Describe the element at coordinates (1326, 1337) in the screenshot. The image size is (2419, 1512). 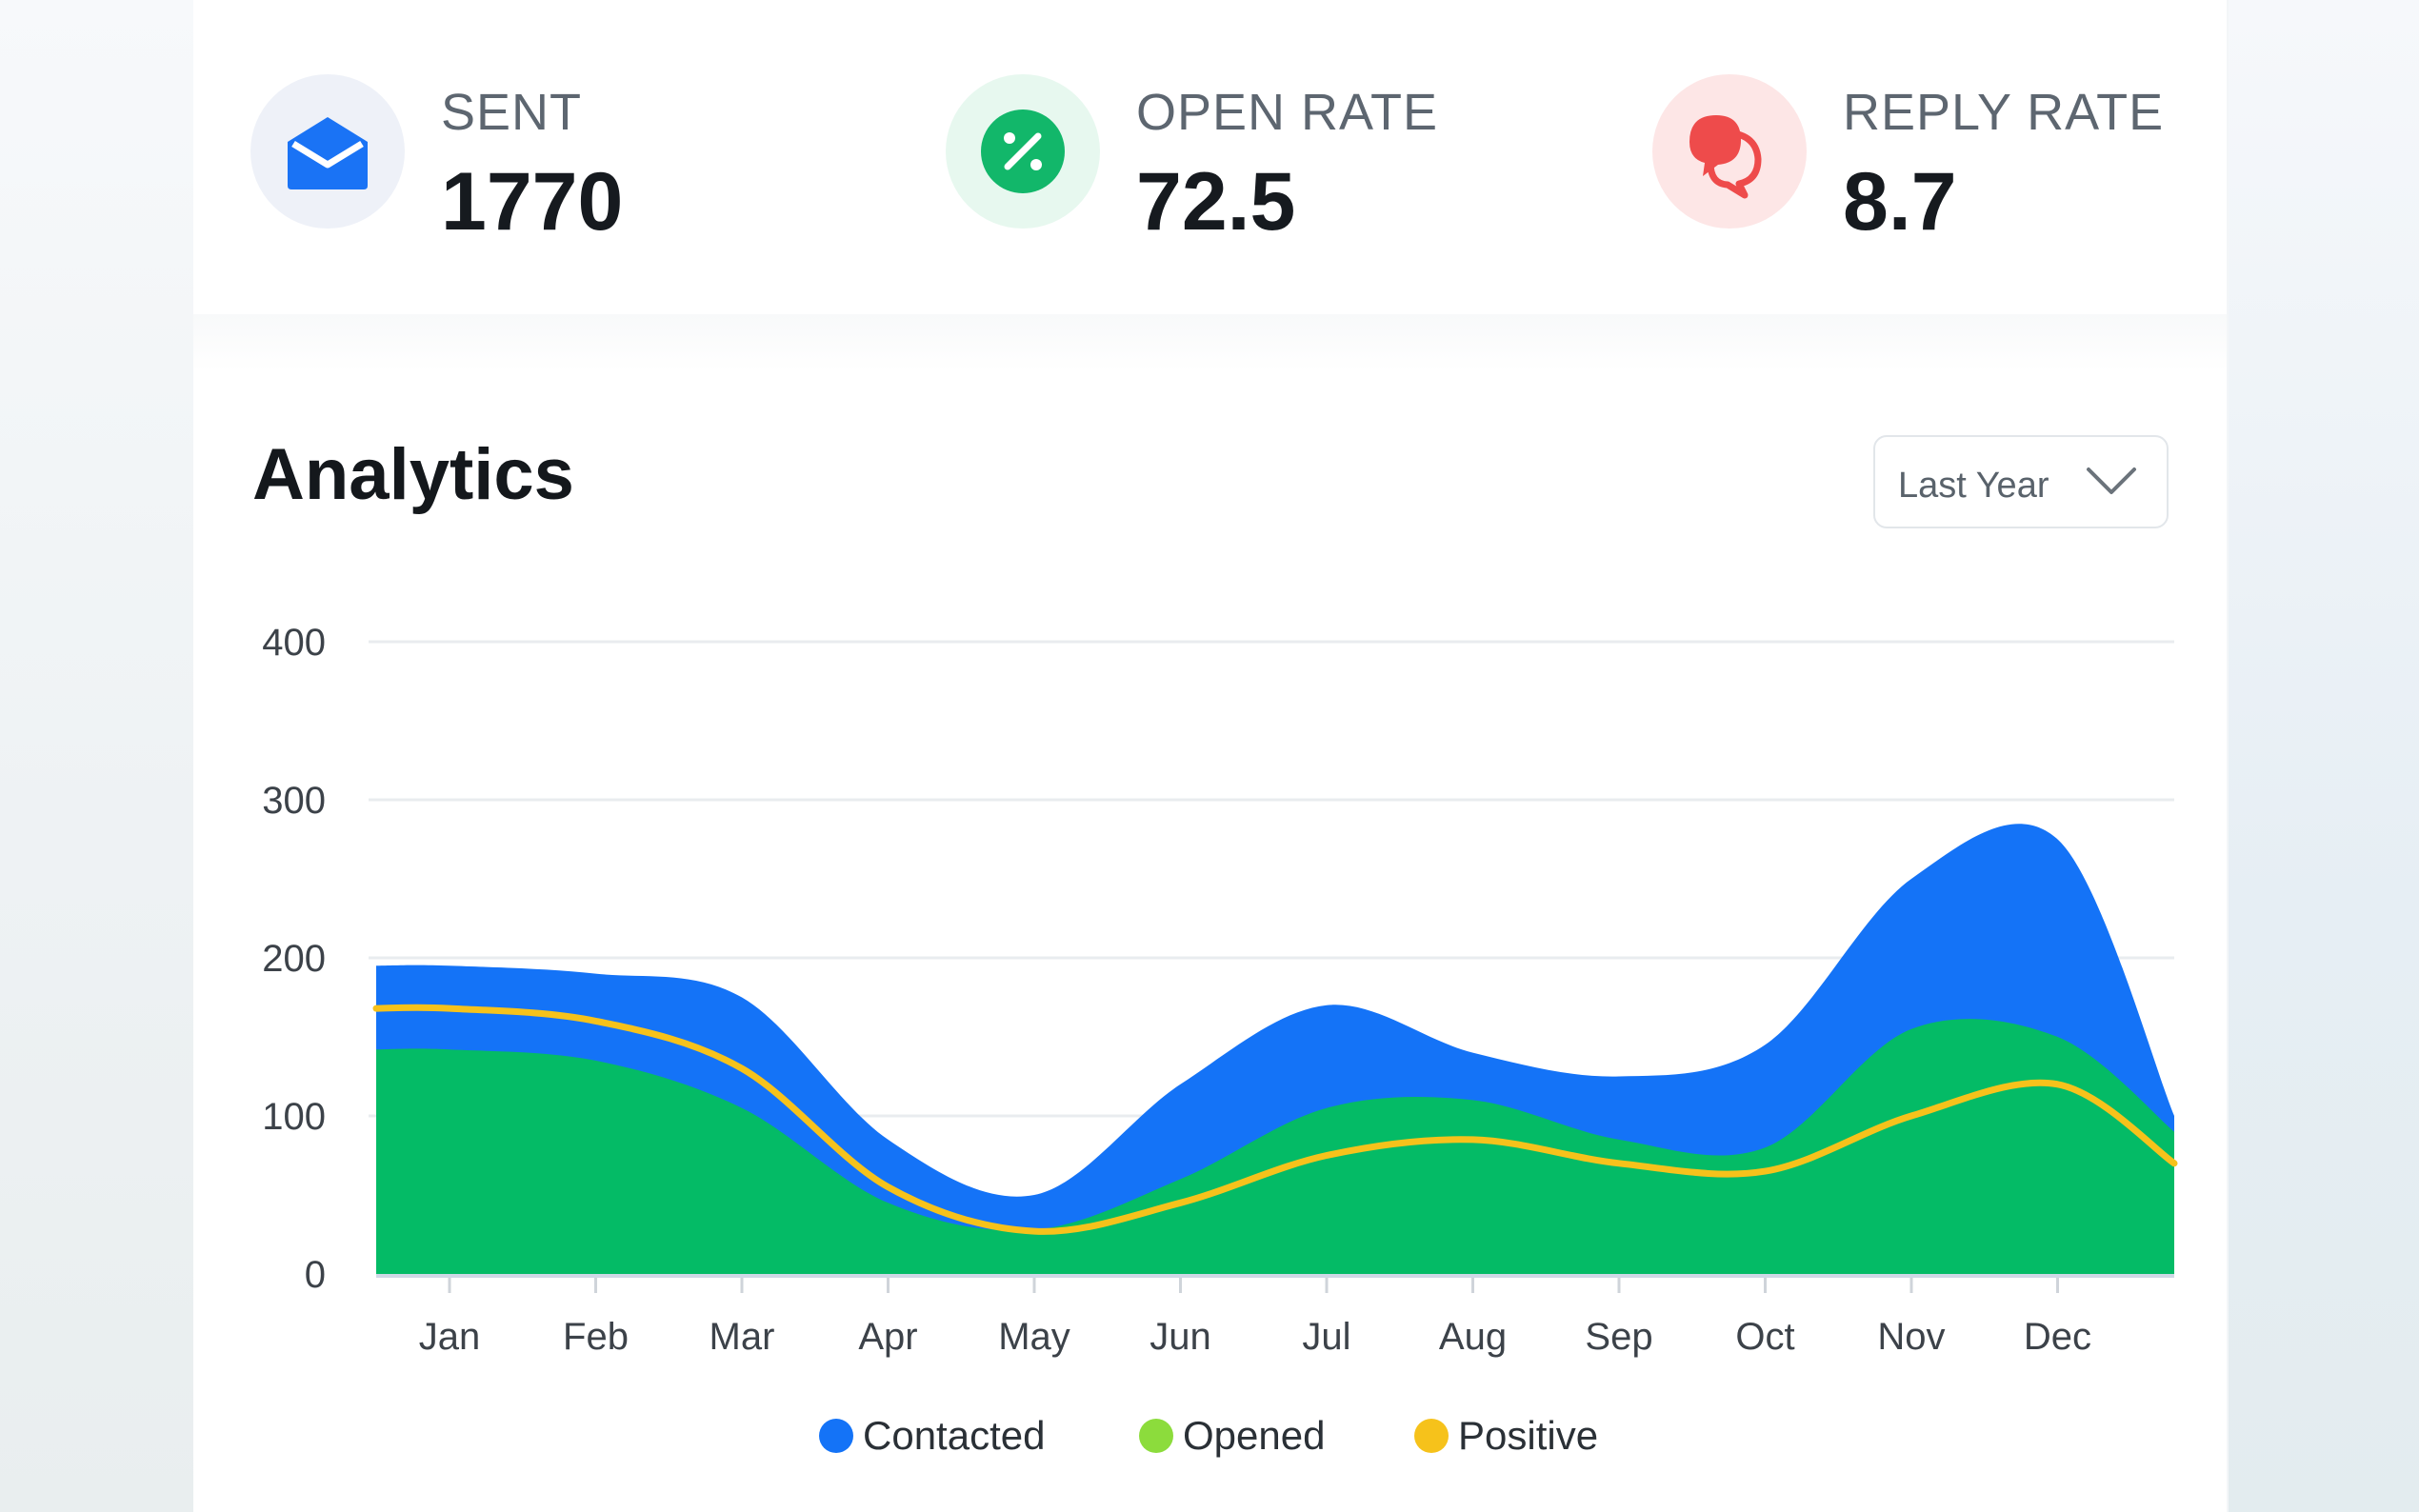
I see `x-tick-label: Jul` at that location.